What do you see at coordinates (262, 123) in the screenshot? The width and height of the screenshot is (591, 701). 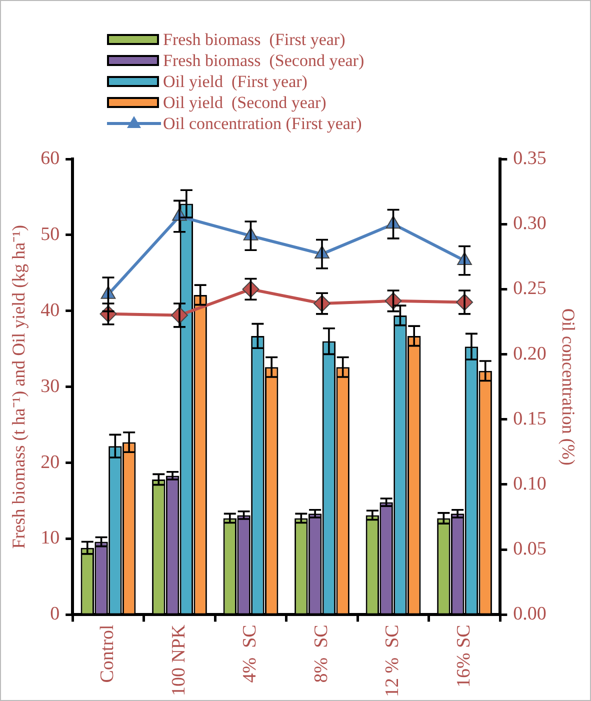 I see `legend-label: Oil concentration (First year)` at bounding box center [262, 123].